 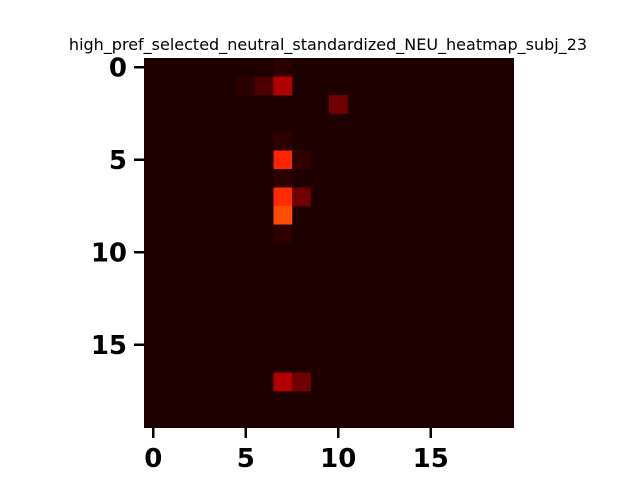 What do you see at coordinates (338, 459) in the screenshot?
I see `x-tick-label: 10` at bounding box center [338, 459].